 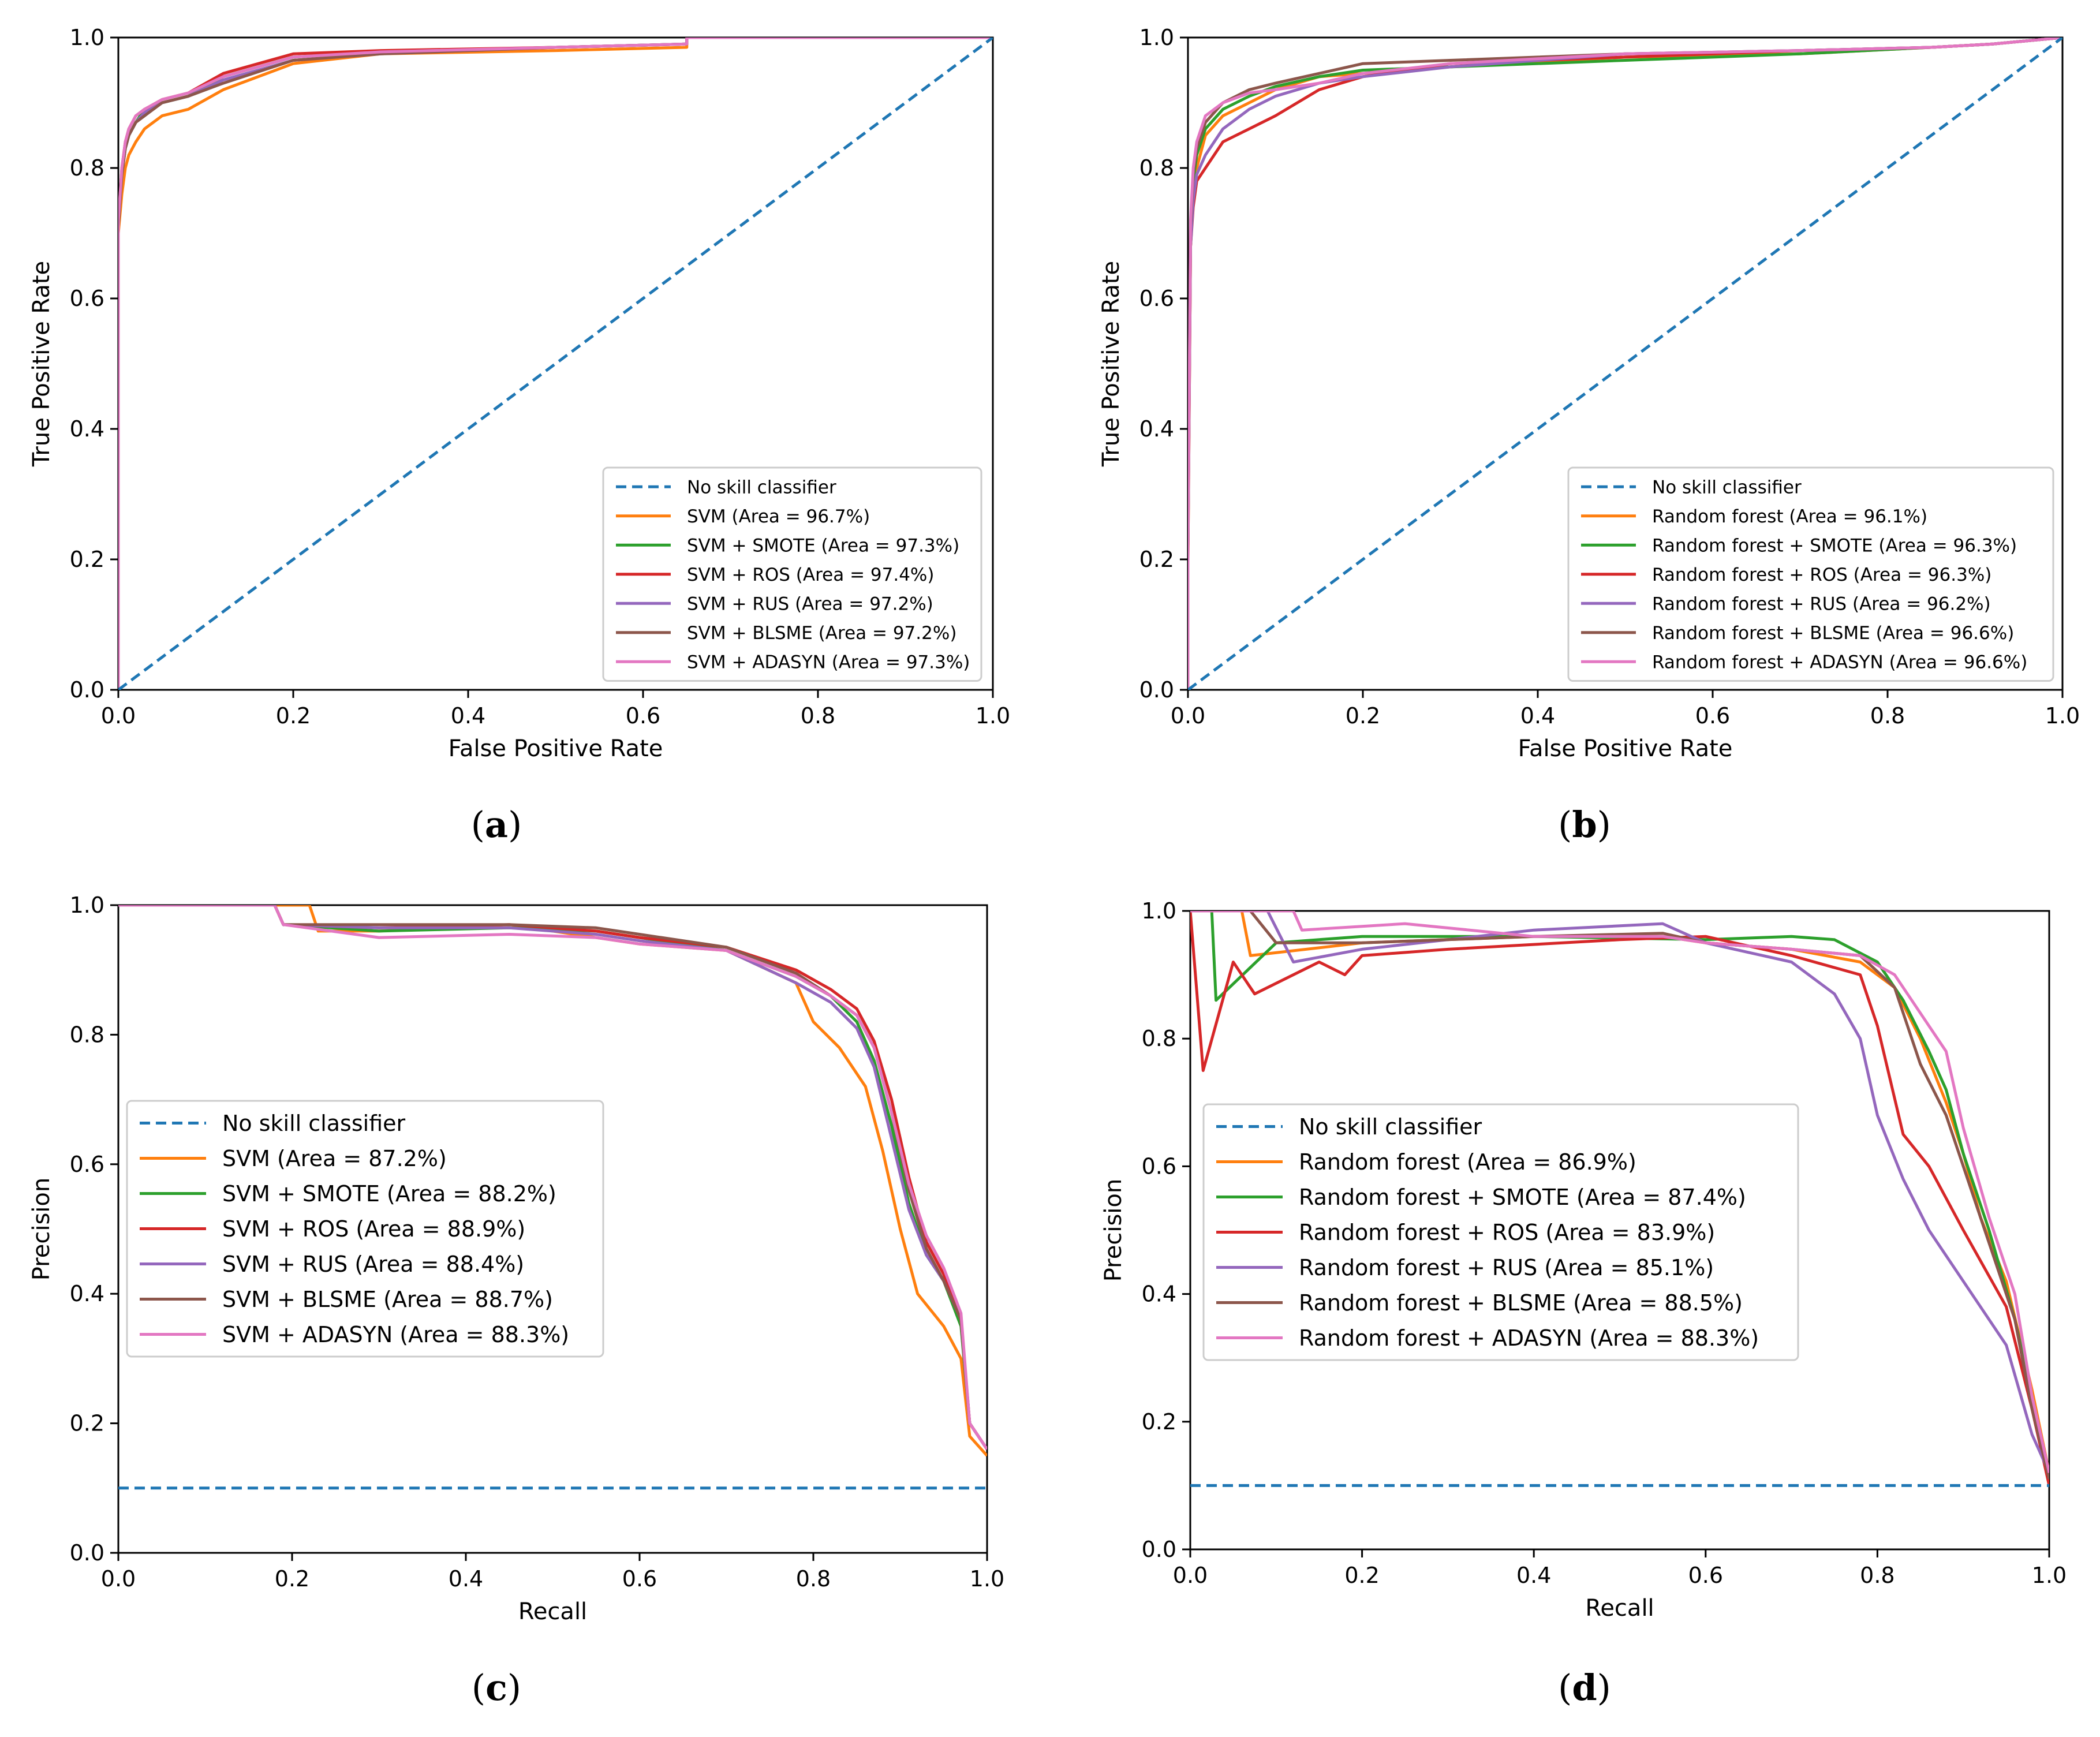 I want to click on panel-caption-a: (a), so click(x=496, y=825).